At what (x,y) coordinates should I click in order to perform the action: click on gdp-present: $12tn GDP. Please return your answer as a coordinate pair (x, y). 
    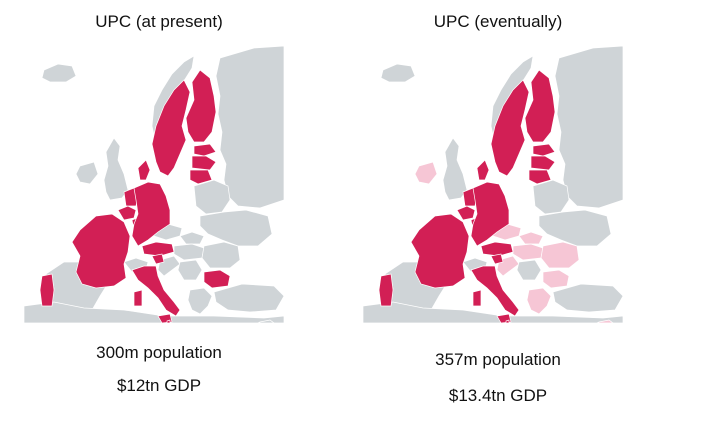
    Looking at the image, I should click on (159, 385).